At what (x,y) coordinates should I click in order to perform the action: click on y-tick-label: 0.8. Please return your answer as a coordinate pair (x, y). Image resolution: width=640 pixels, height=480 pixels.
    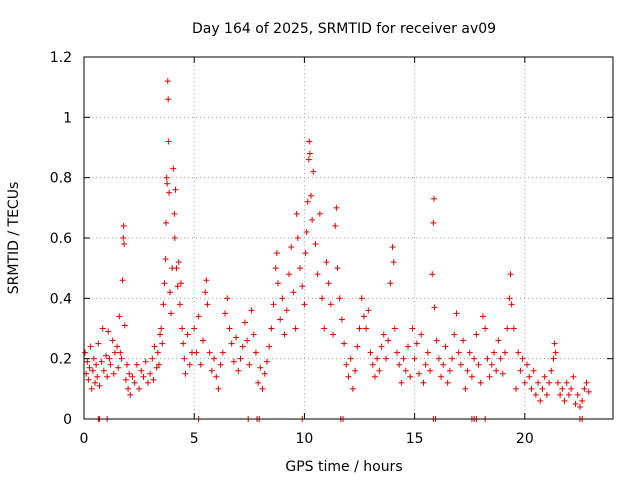
    Looking at the image, I should click on (61, 179).